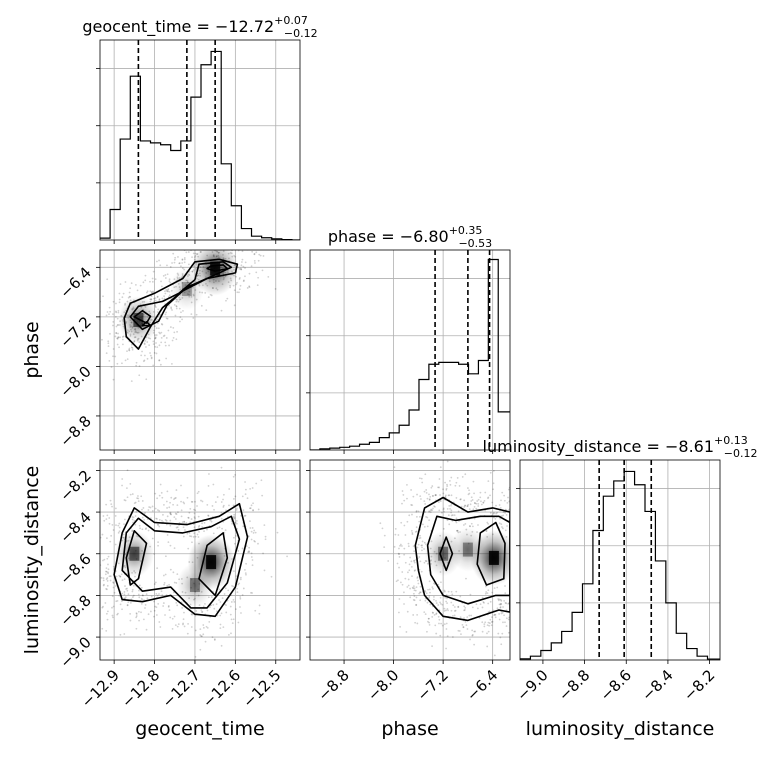  Describe the element at coordinates (410, 350) in the screenshot. I see `hist-gridlines` at that location.